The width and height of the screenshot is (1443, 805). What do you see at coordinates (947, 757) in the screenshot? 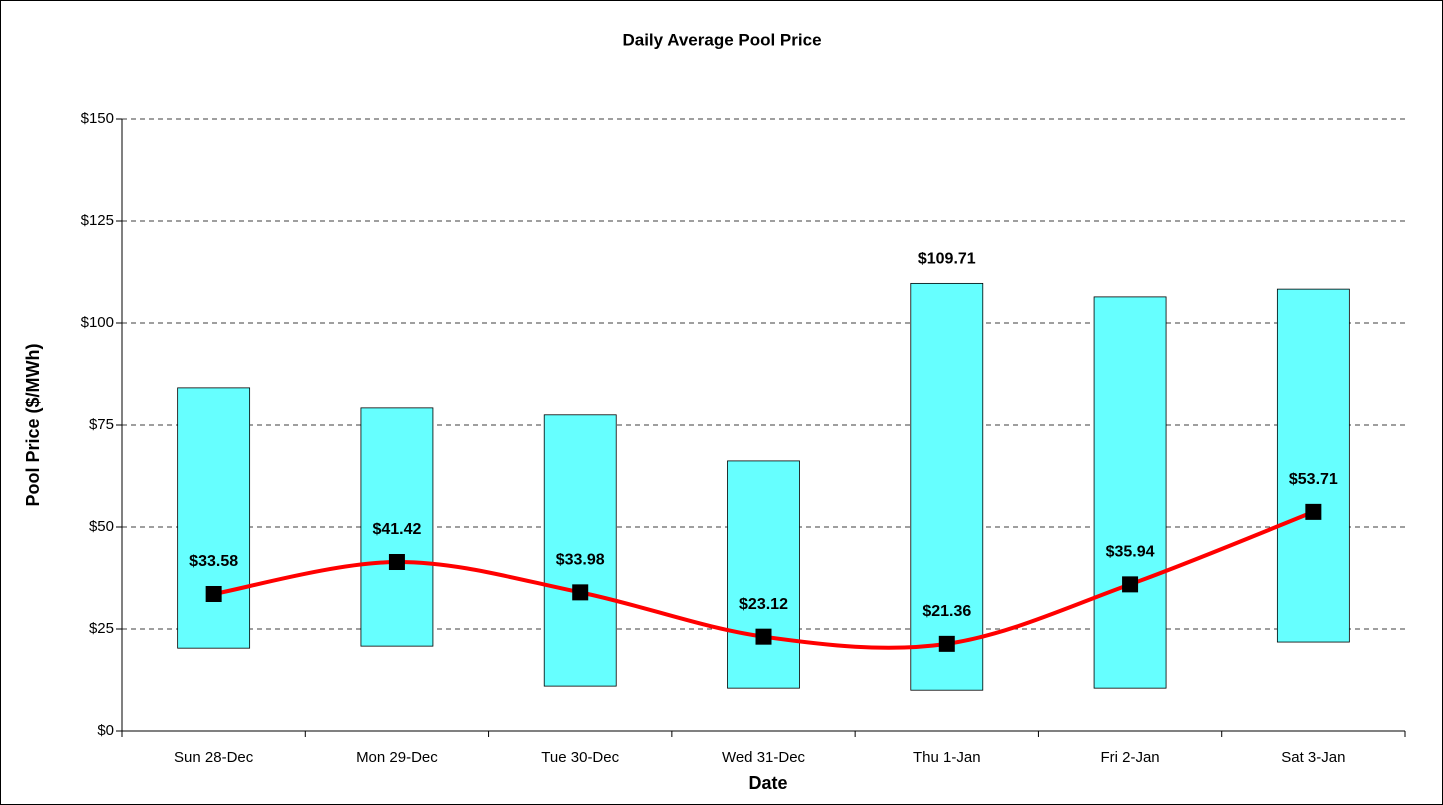
I see `x-tick-label: Thu 1-Jan` at bounding box center [947, 757].